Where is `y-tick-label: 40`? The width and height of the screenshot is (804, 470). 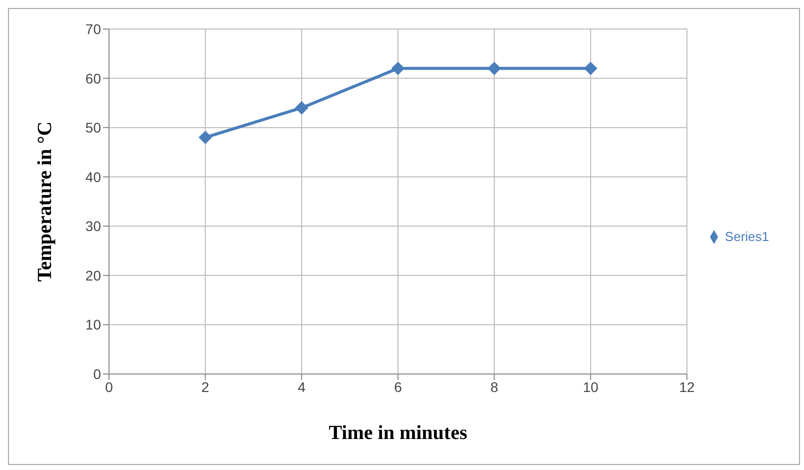 y-tick-label: 40 is located at coordinates (93, 176).